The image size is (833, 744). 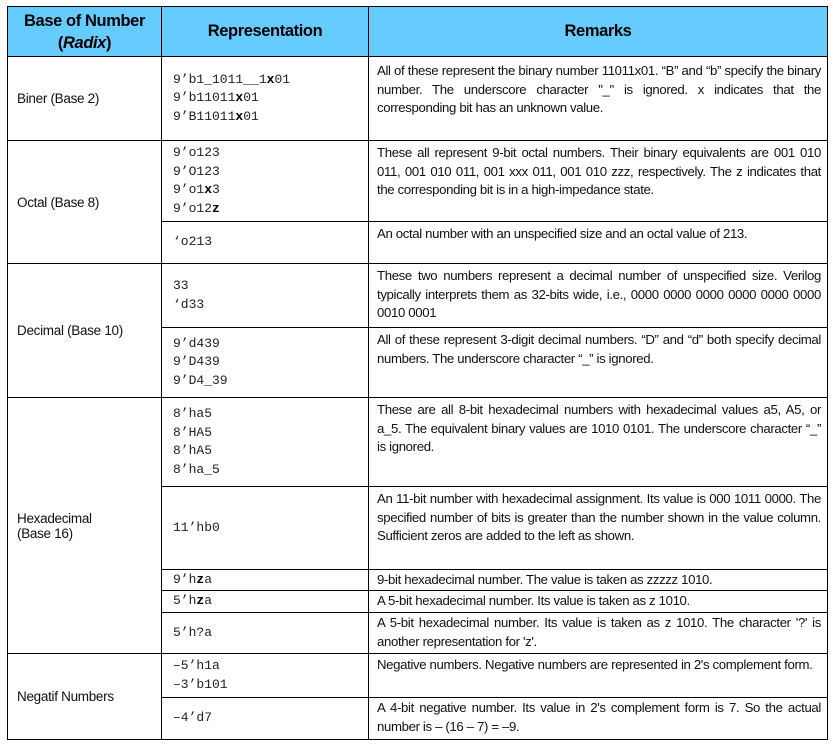 I want to click on representation-text: 5’h, so click(x=185, y=601).